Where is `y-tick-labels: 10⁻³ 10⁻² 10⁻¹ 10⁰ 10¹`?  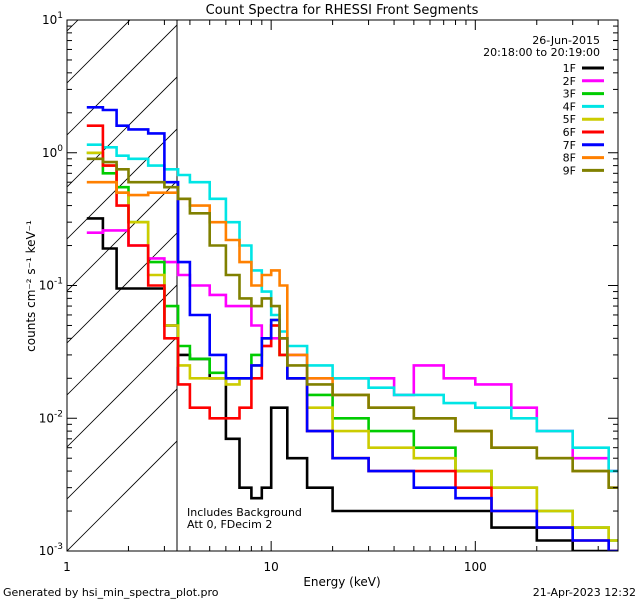 y-tick-labels: 10⁻³ 10⁻² 10⁻¹ 10⁰ 10¹ is located at coordinates (51, 284).